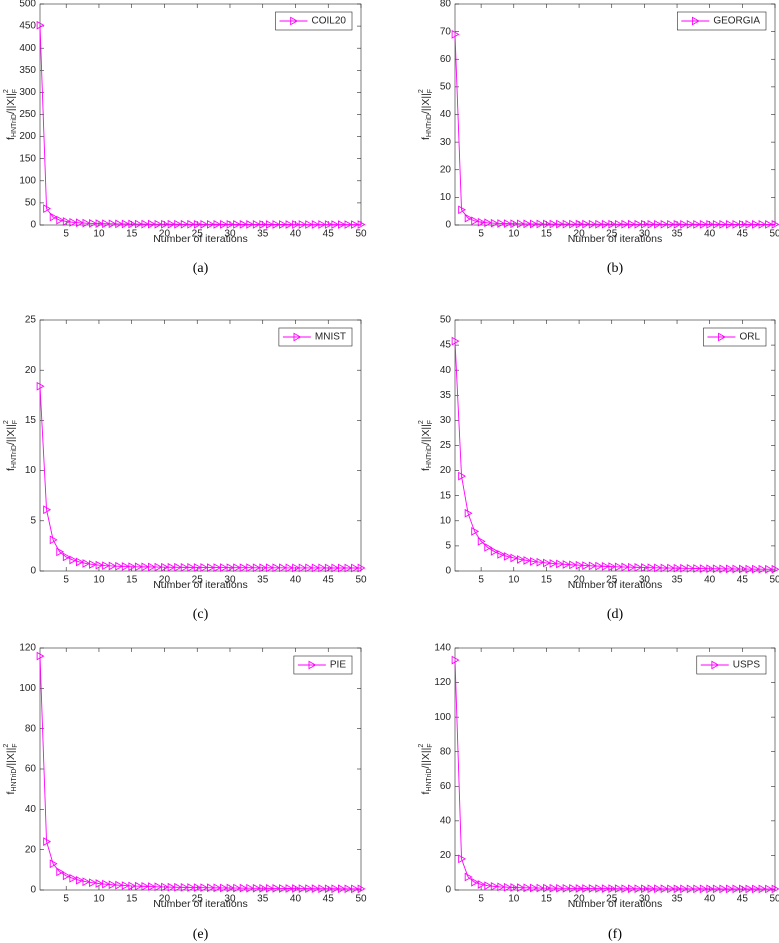 The width and height of the screenshot is (779, 943). Describe the element at coordinates (99, 899) in the screenshot. I see `x-tick-label: 10` at that location.